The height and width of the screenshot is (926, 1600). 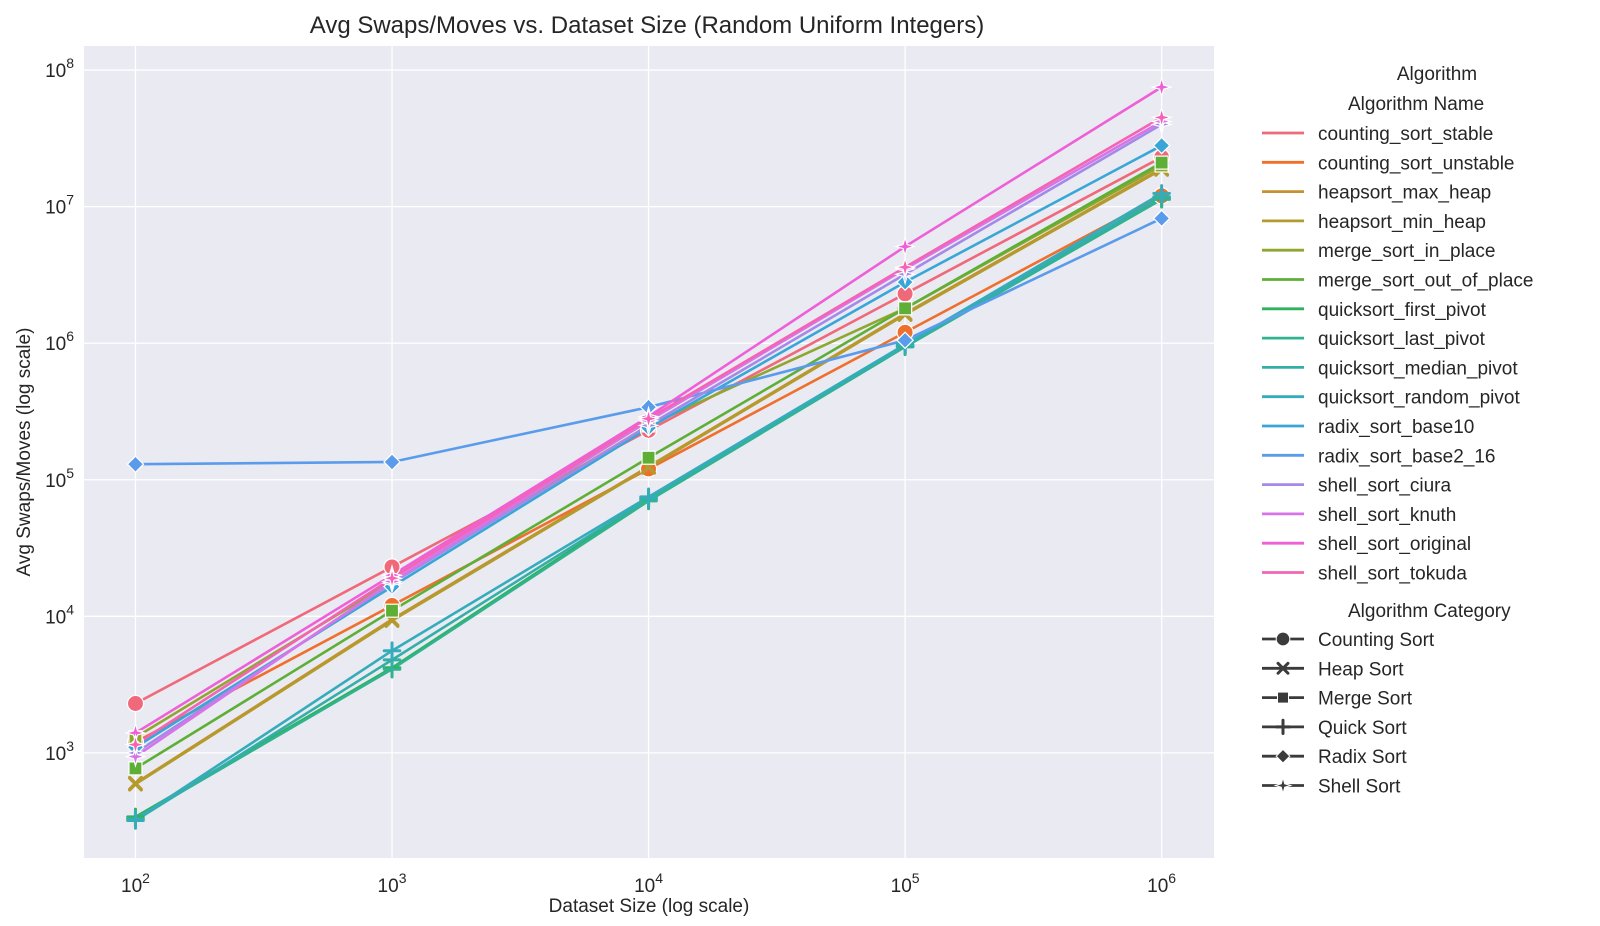 What do you see at coordinates (1161, 883) in the screenshot?
I see `x-tick-label: 10⁶` at bounding box center [1161, 883].